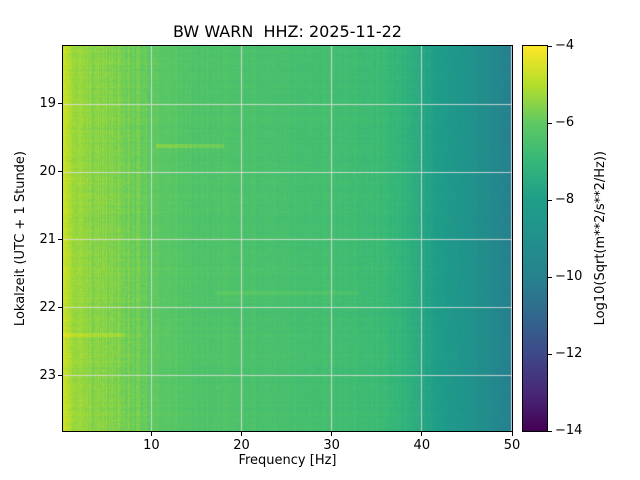 This screenshot has width=640, height=480. I want to click on x-tick-label: 30, so click(331, 445).